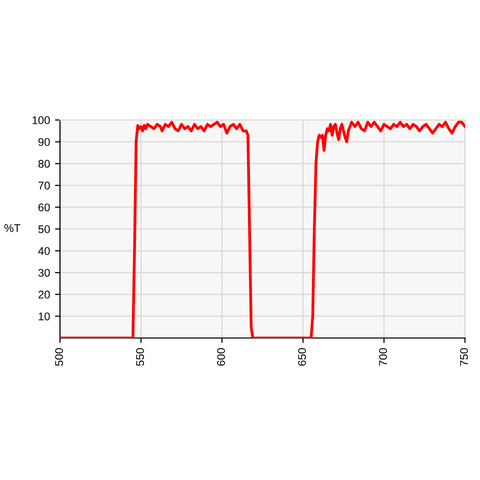  I want to click on y-tick-label: 90, so click(44, 142).